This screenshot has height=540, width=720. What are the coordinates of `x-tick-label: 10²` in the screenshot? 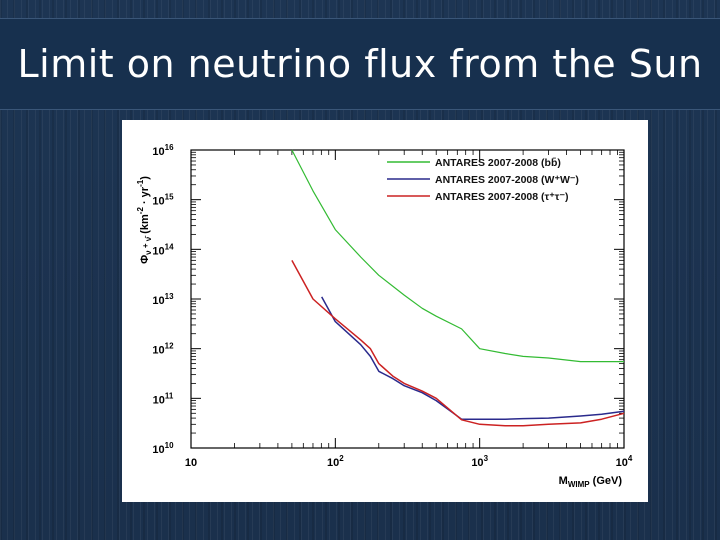 It's located at (335, 461).